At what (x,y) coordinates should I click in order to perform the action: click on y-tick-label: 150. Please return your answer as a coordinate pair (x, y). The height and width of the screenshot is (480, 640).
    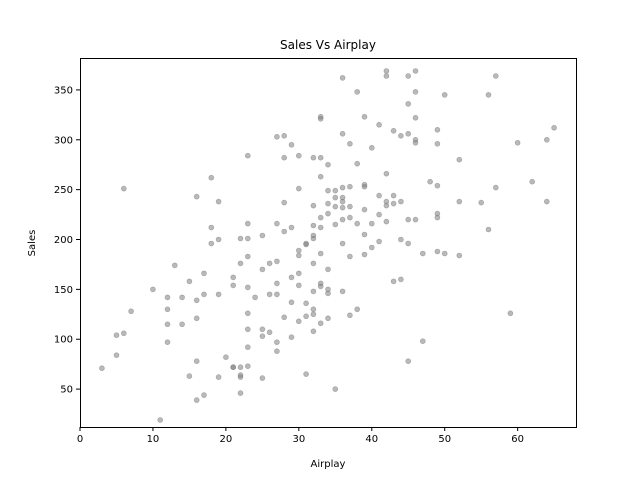
    Looking at the image, I should click on (63, 290).